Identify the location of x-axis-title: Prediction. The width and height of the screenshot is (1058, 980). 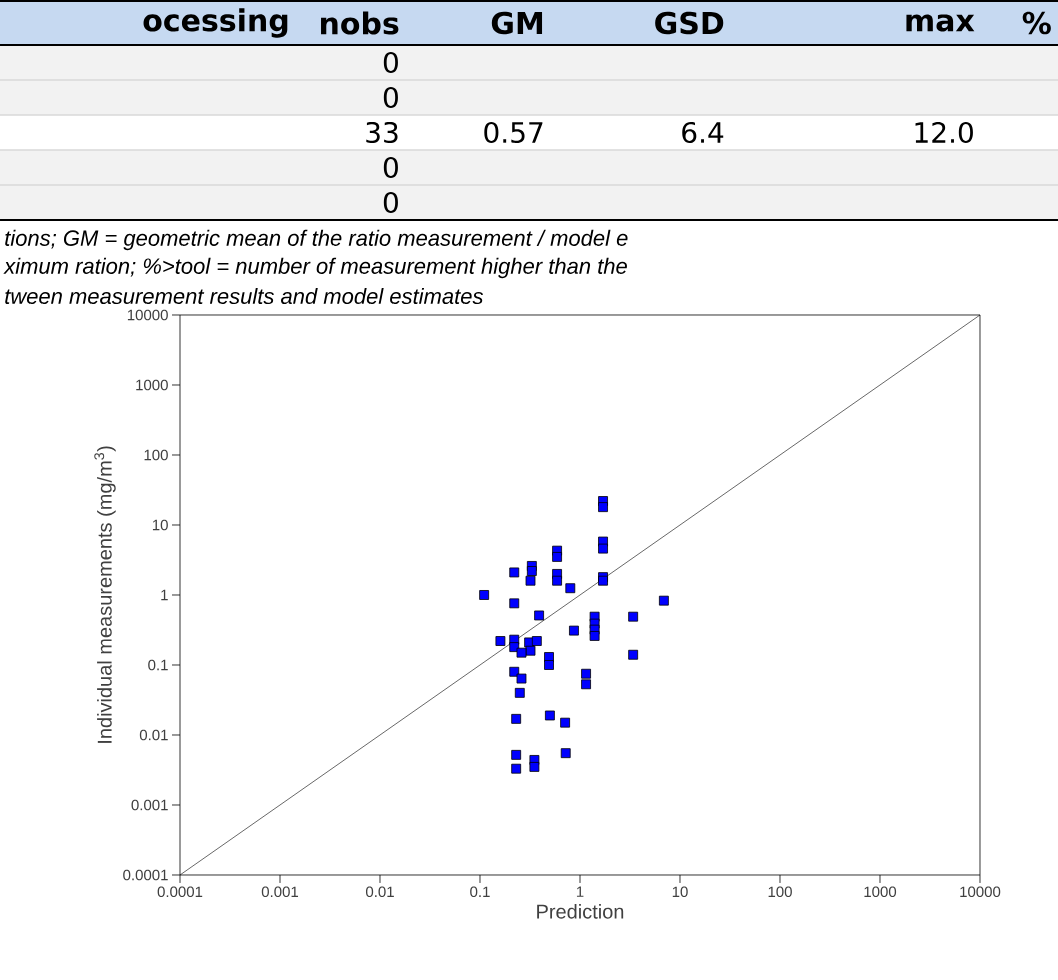
(580, 911).